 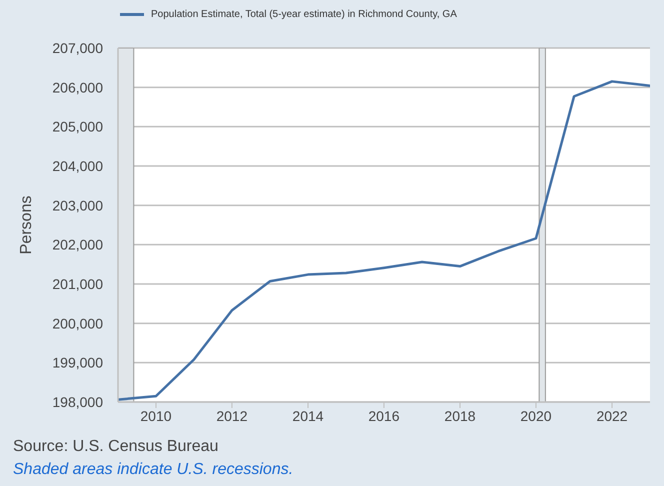 What do you see at coordinates (78, 284) in the screenshot?
I see `y-tick-label: 201,000` at bounding box center [78, 284].